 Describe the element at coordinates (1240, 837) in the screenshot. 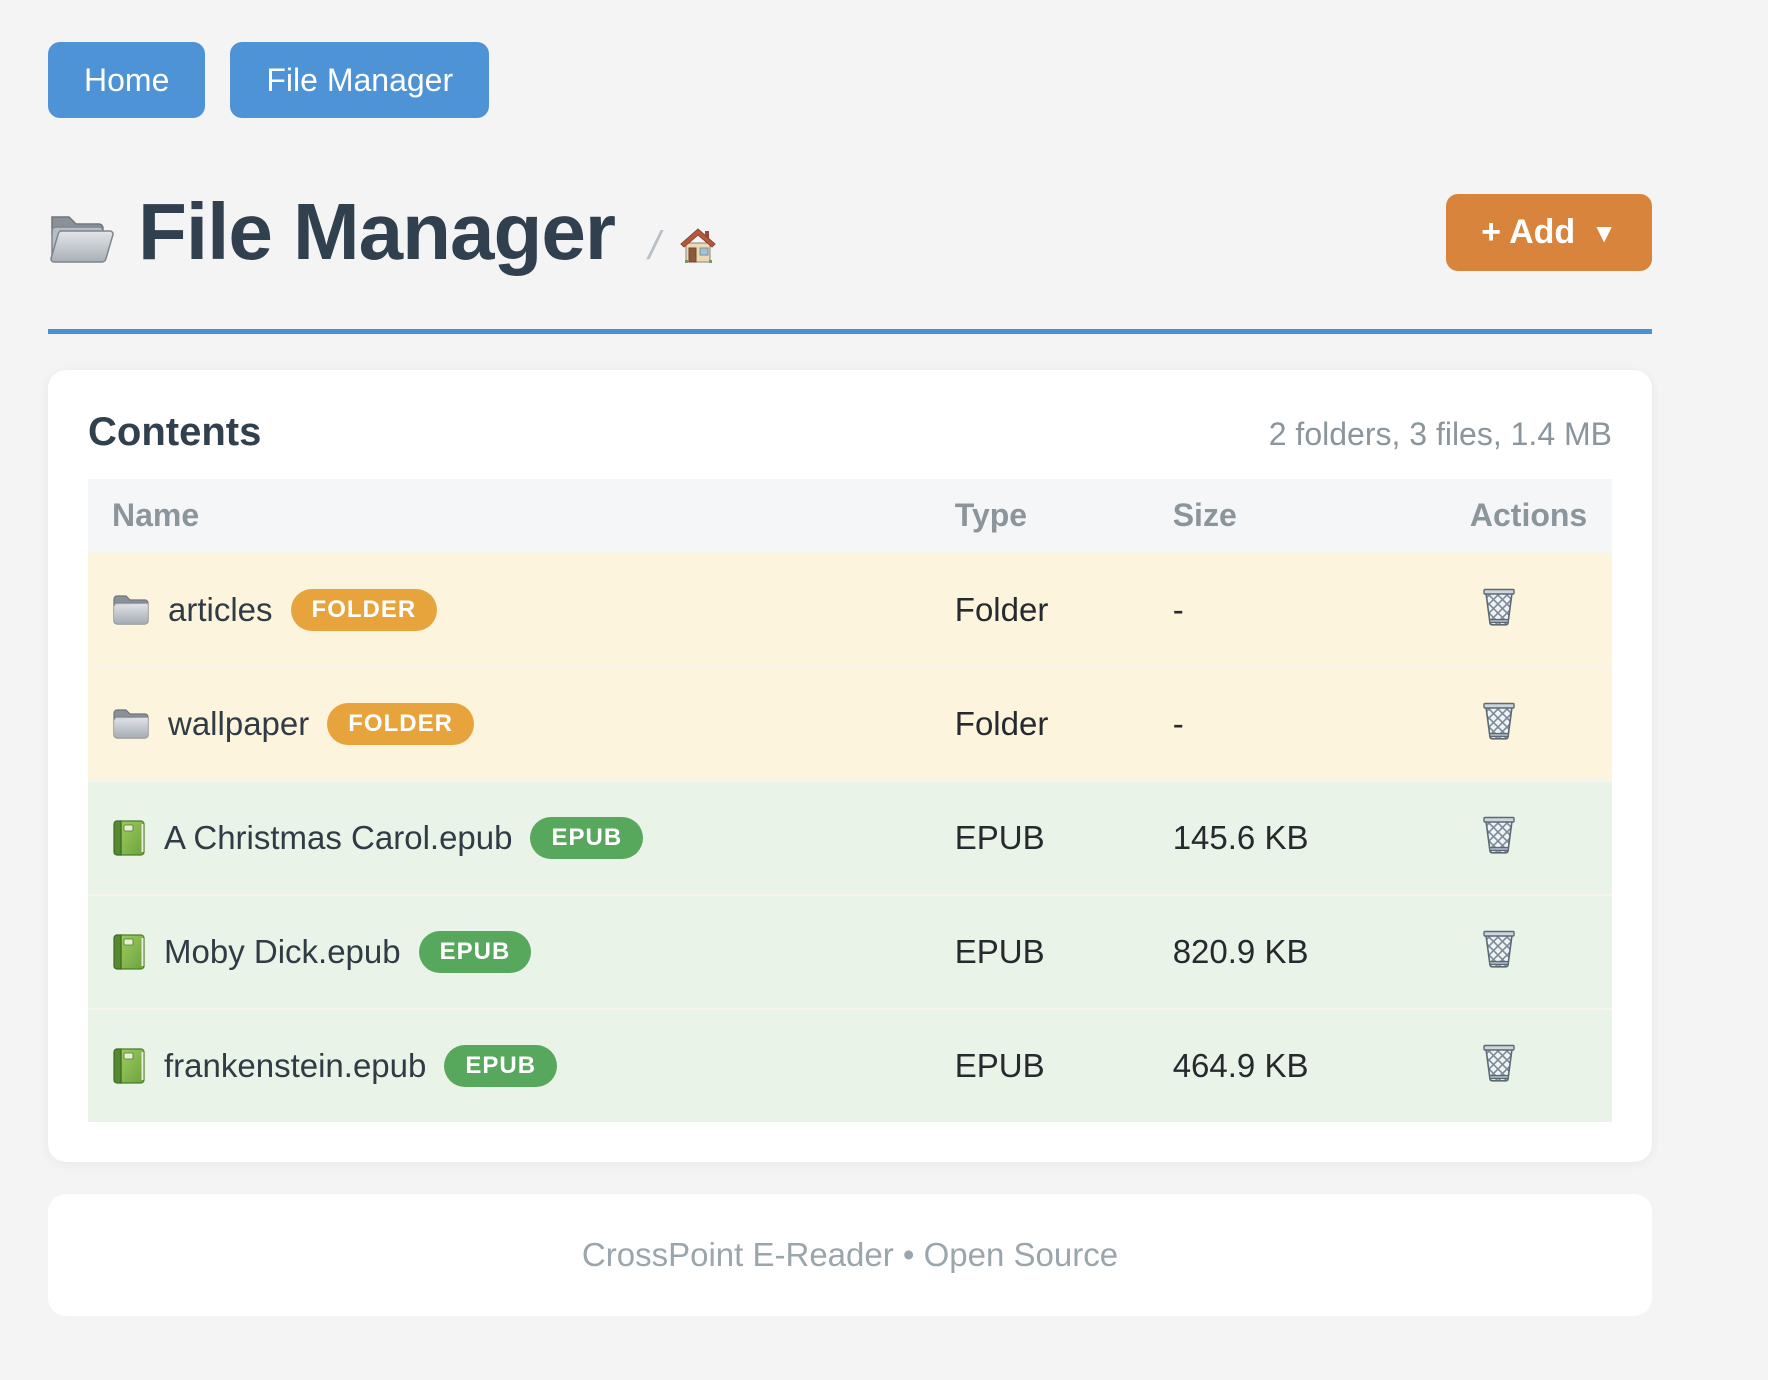

I see `size-cell: 145.6 KB` at that location.